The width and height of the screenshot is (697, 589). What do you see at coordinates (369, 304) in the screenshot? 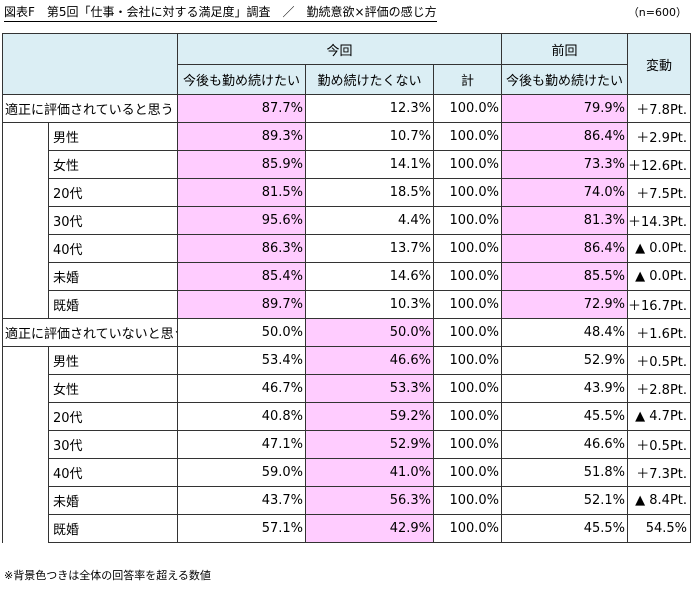
I see `value-not-continue: 10.3%` at bounding box center [369, 304].